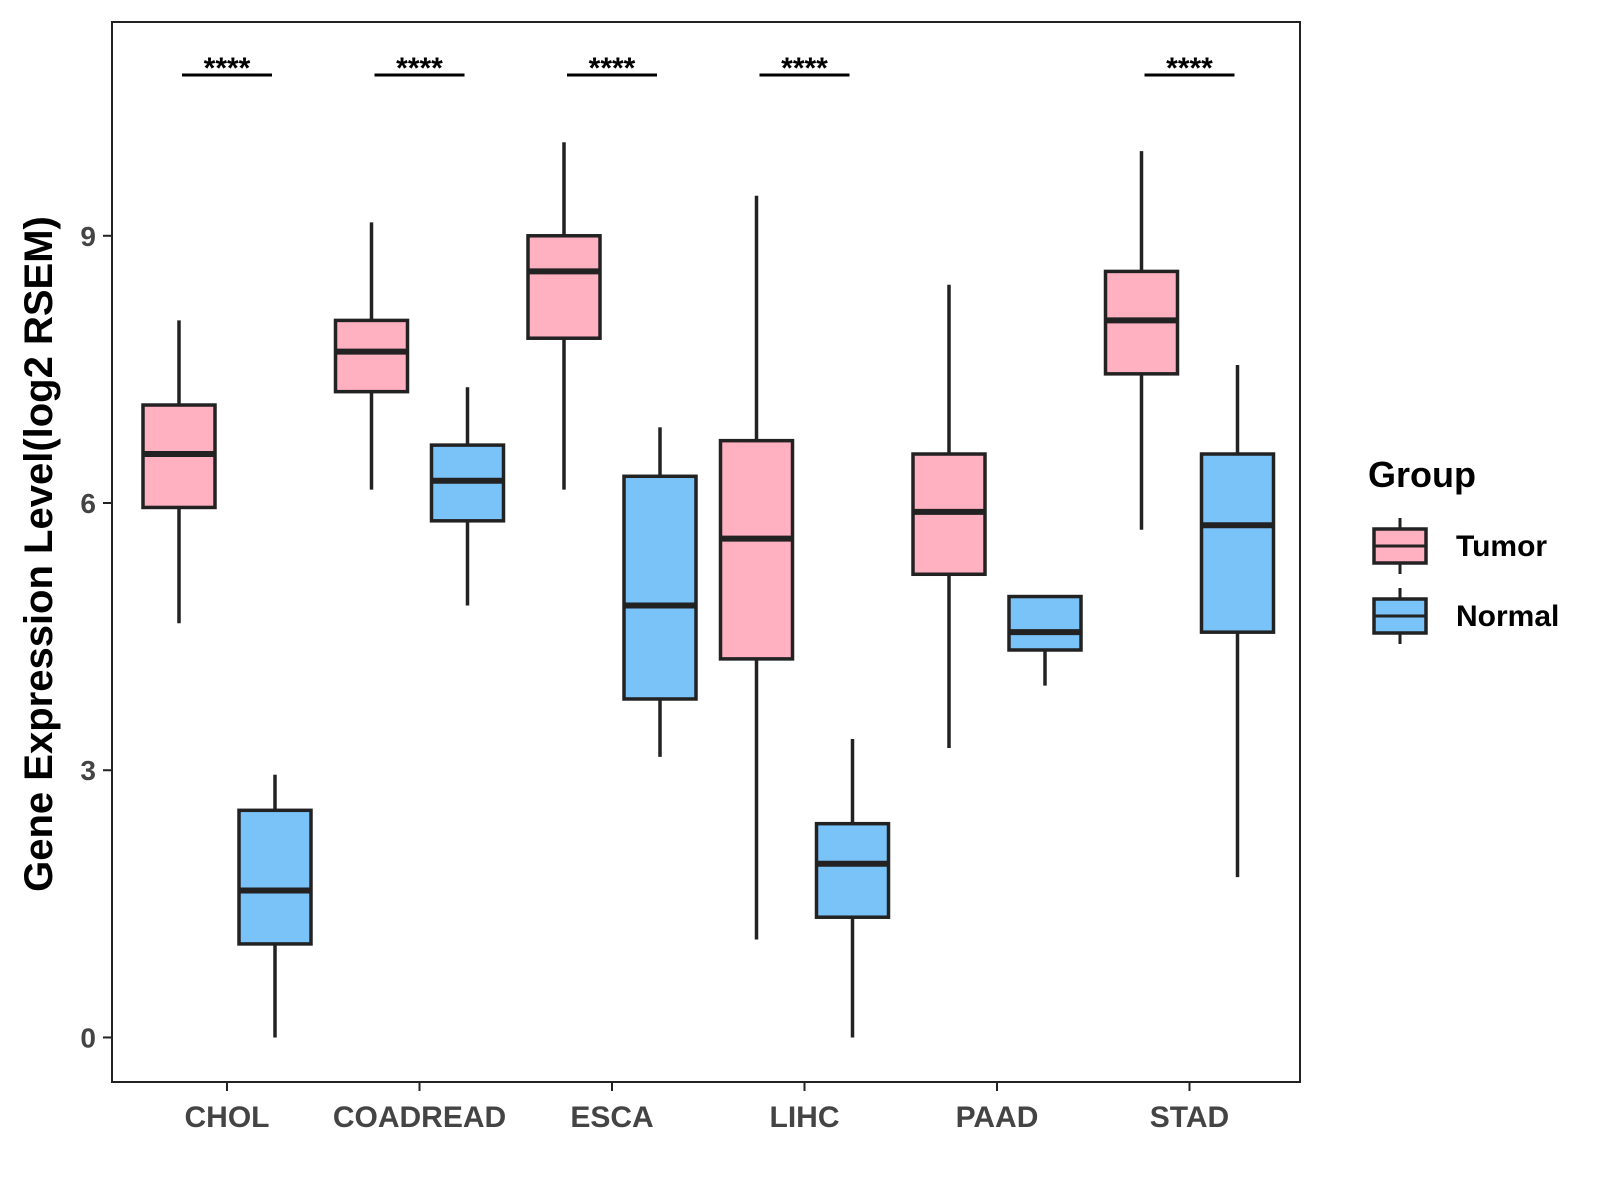  What do you see at coordinates (88, 236) in the screenshot?
I see `y-tick-label: 9` at bounding box center [88, 236].